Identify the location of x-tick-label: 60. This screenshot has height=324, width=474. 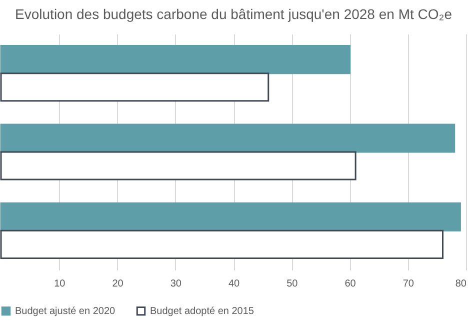
(350, 284).